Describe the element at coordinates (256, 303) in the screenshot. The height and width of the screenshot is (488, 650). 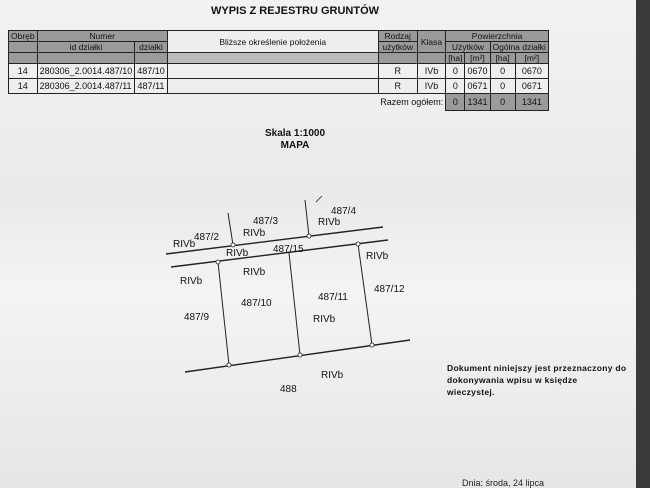
I see `parcel-label: 487/10` at that location.